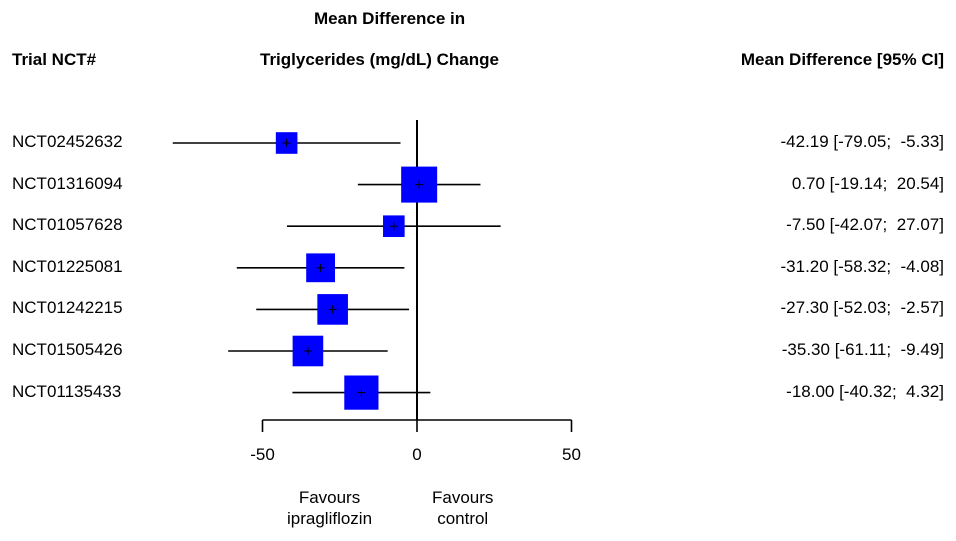  What do you see at coordinates (463, 497) in the screenshot?
I see `favours-right-line1: Favours` at bounding box center [463, 497].